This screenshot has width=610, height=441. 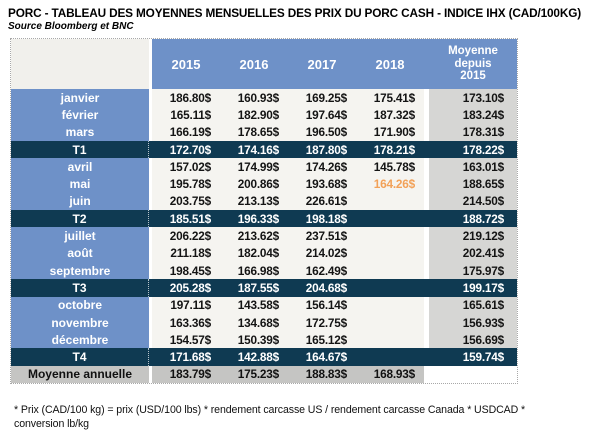 What do you see at coordinates (473, 236) in the screenshot?
I see `average-since-2015-cell: 219.12$` at bounding box center [473, 236].